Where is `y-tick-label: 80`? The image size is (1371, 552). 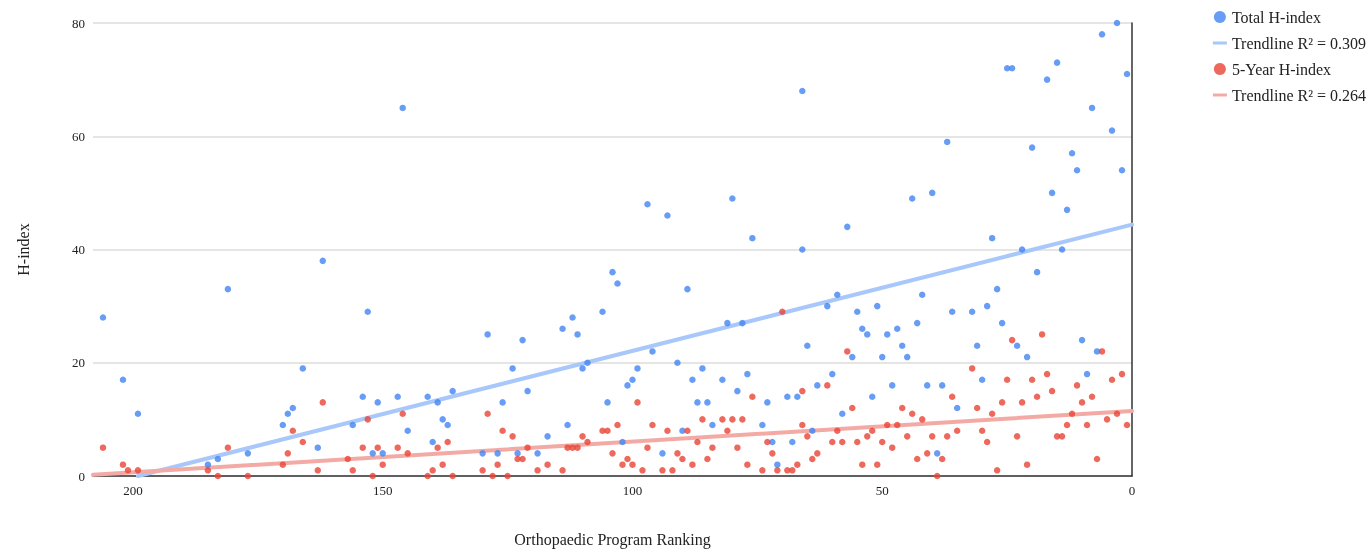
y-tick-label: 80 is located at coordinates (78, 23).